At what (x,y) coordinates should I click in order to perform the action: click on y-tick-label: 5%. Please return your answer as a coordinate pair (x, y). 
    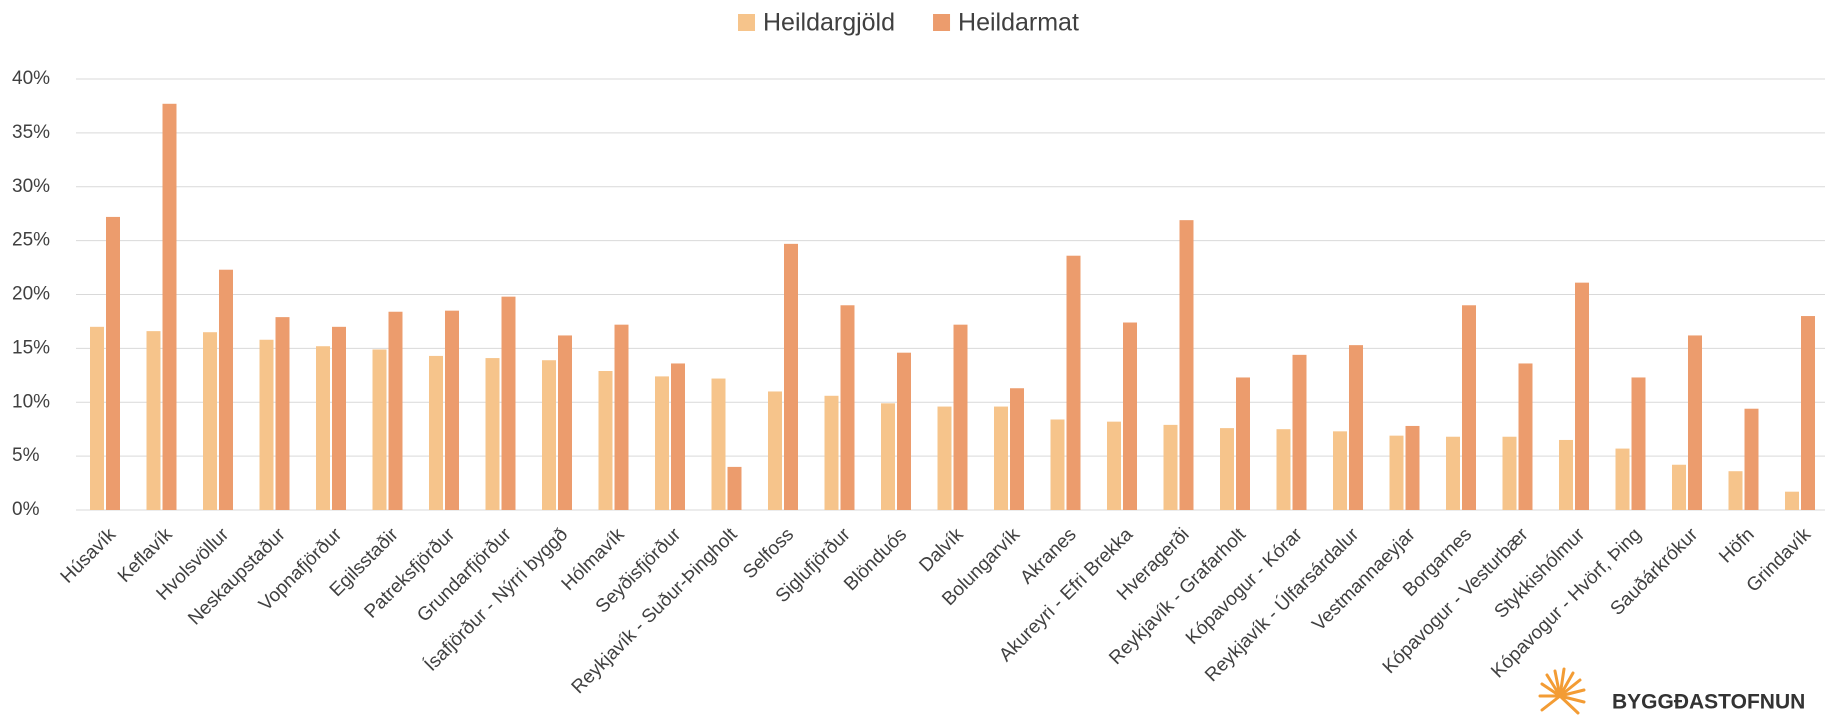
    Looking at the image, I should click on (26, 455).